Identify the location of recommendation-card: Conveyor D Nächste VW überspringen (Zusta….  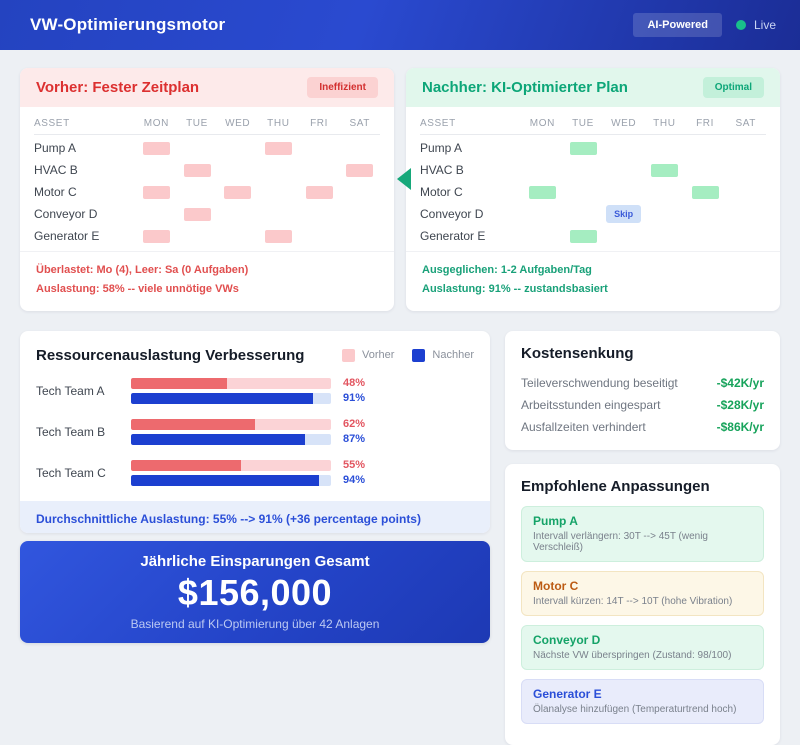
(642, 647).